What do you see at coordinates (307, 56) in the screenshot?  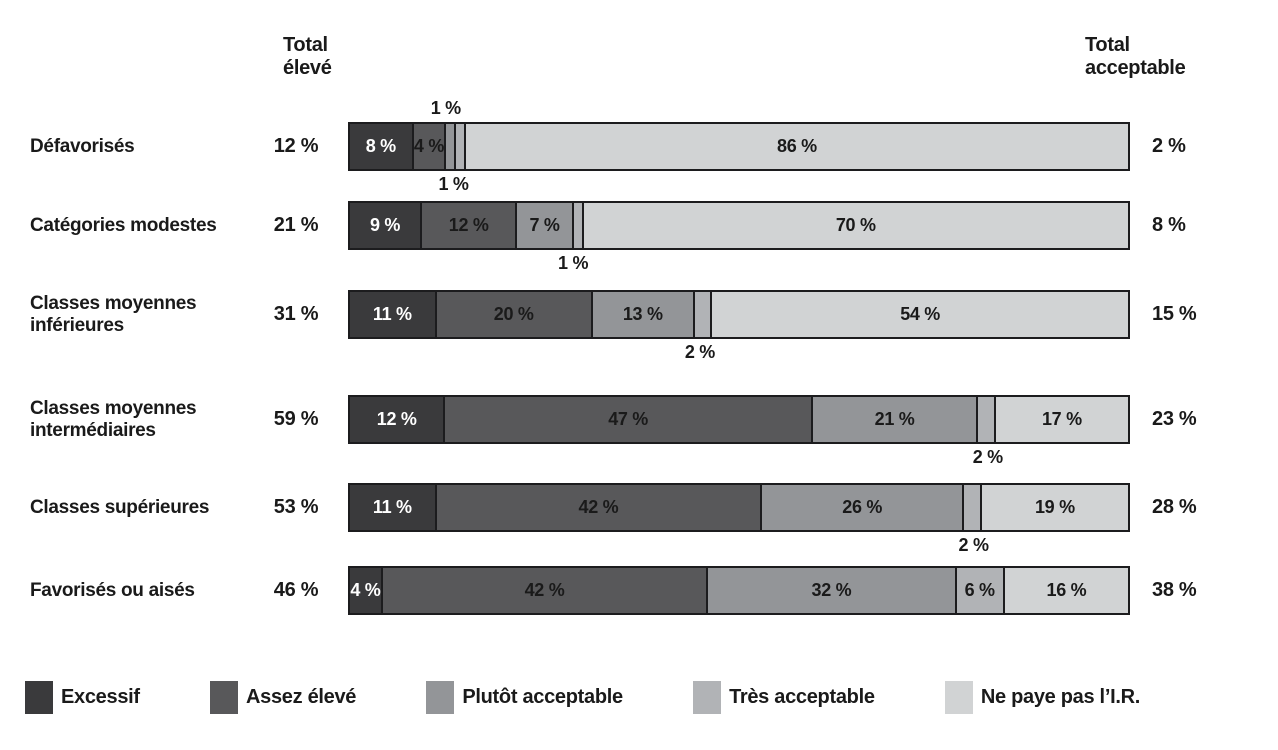 I see `column-header-total-eleve: Total élevé` at bounding box center [307, 56].